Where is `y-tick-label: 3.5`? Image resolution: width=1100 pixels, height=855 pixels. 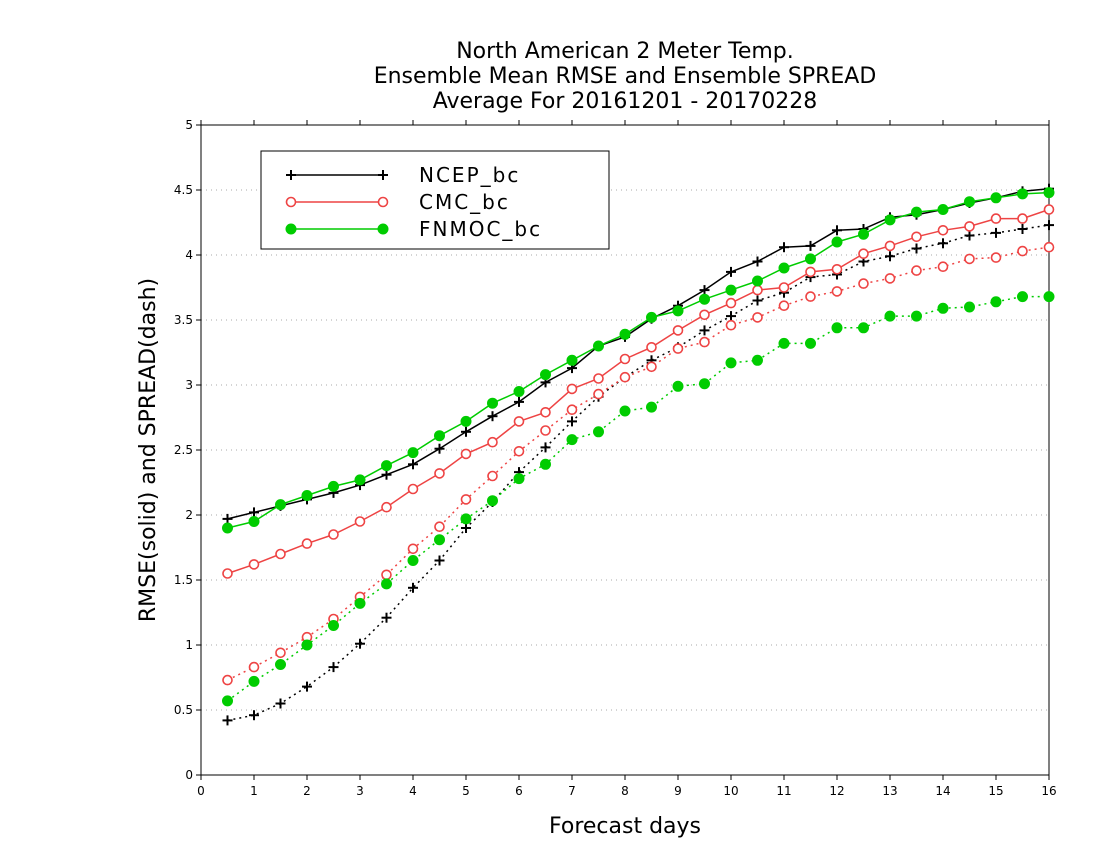 y-tick-label: 3.5 is located at coordinates (183, 320).